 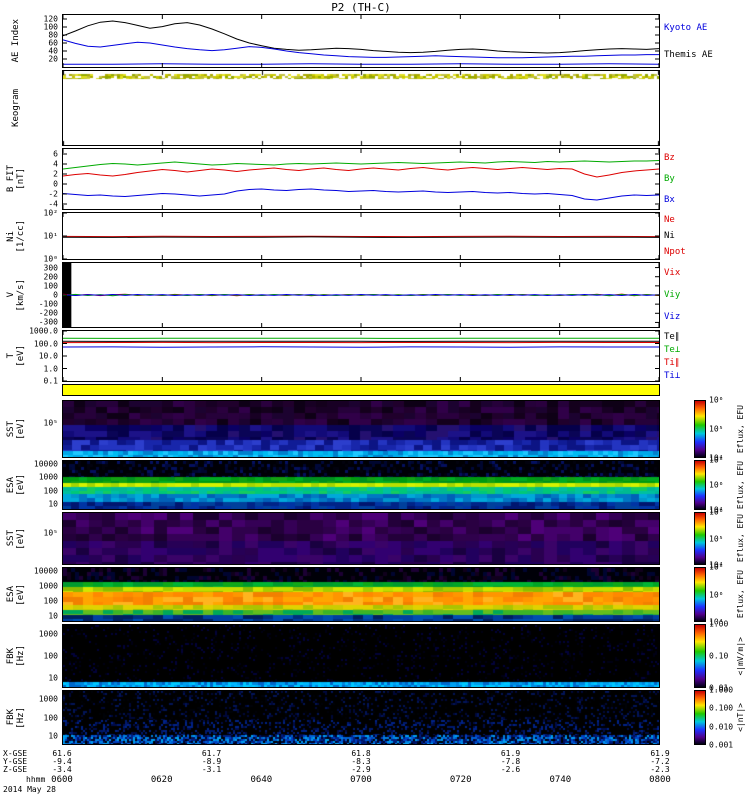 I want to click on right-label-te-: Te∥, so click(x=672, y=336).